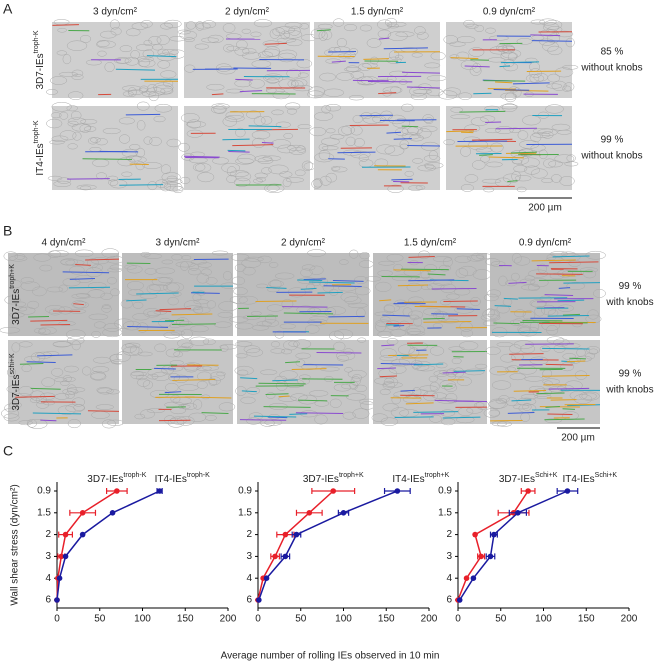 The height and width of the screenshot is (665, 654). I want to click on scale-bar-label: 200 µm, so click(545, 208).